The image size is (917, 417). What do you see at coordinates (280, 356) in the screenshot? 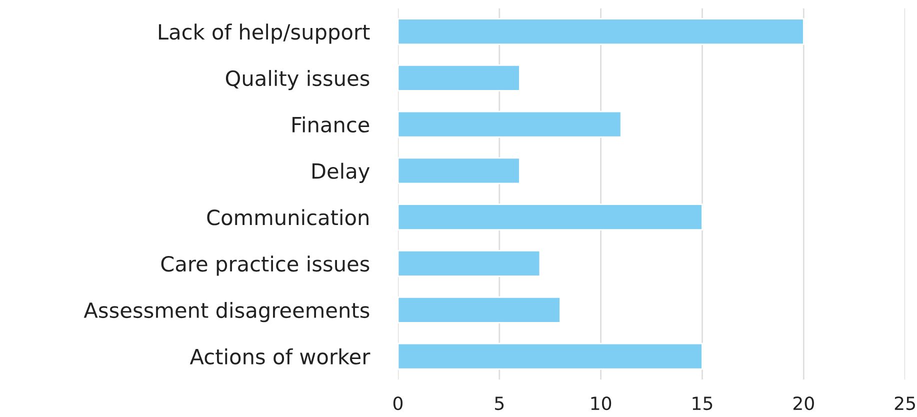
I see `y-tick-label: Actions of worker` at bounding box center [280, 356].